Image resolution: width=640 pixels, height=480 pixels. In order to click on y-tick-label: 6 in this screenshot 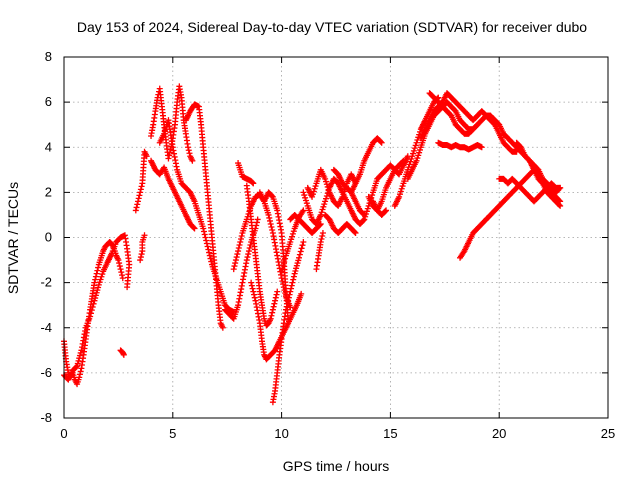, I will do `click(48, 101)`.